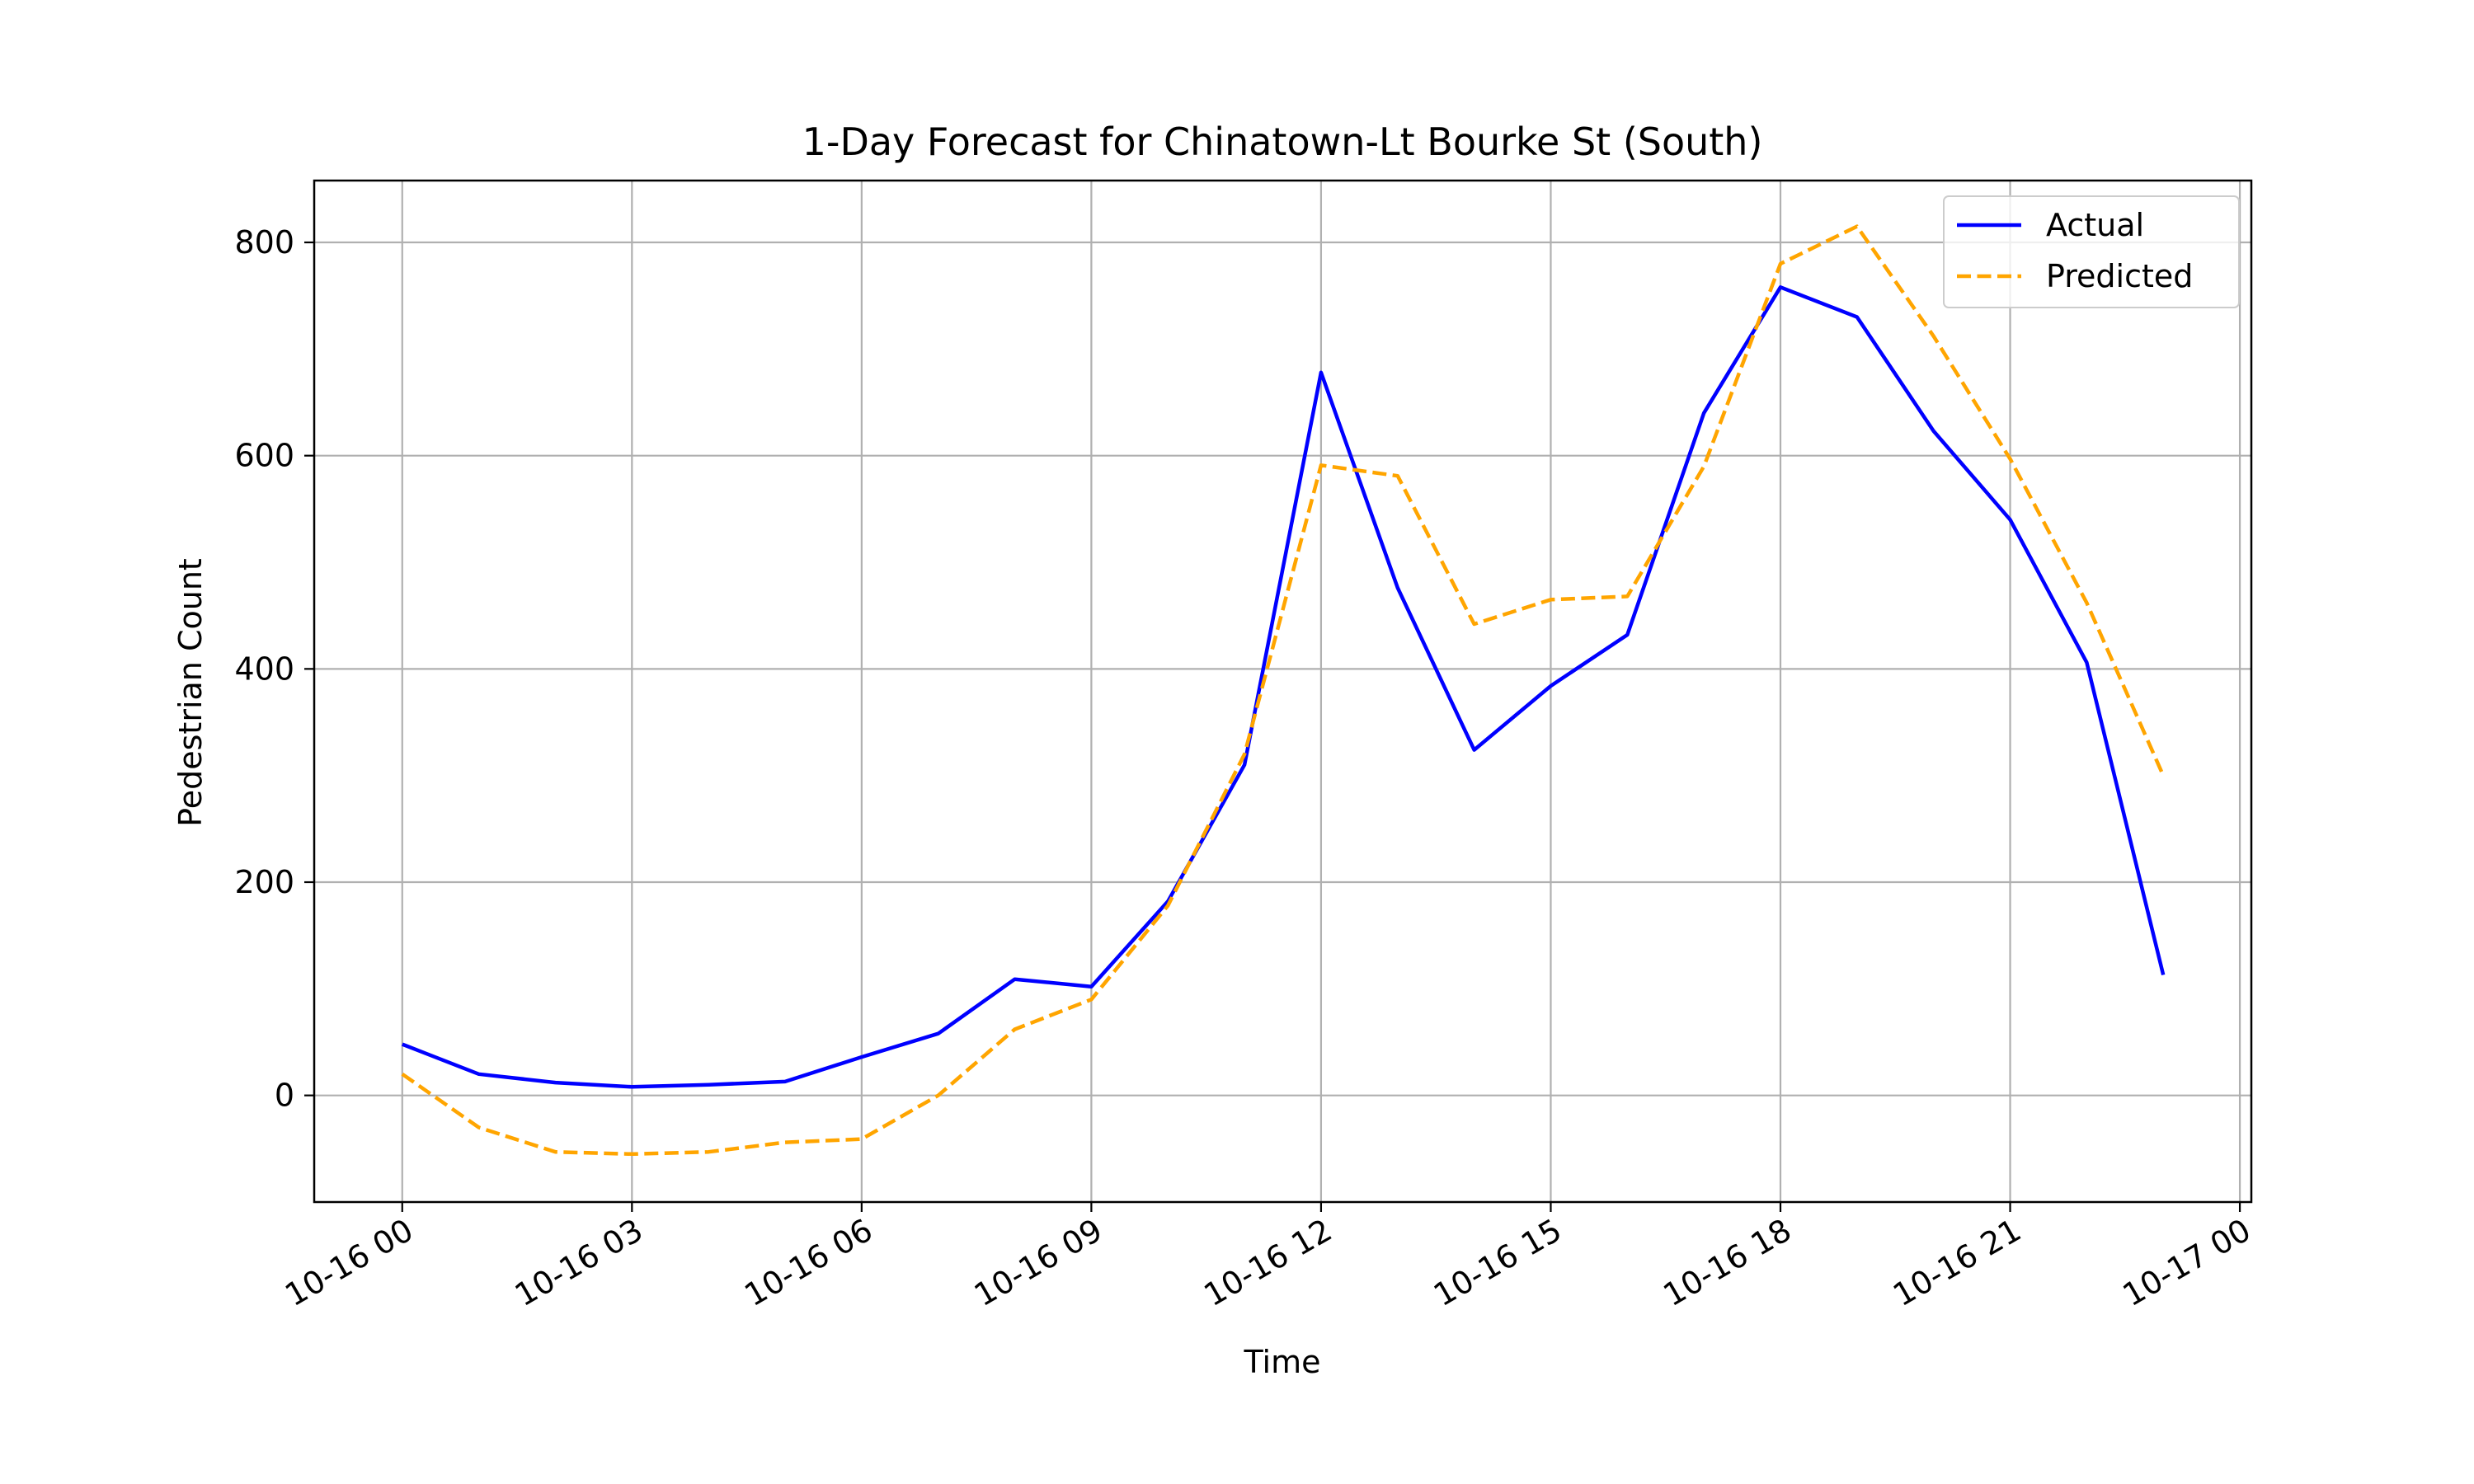  Describe the element at coordinates (349, 1263) in the screenshot. I see `x-tick-label: 10-16 00` at that location.